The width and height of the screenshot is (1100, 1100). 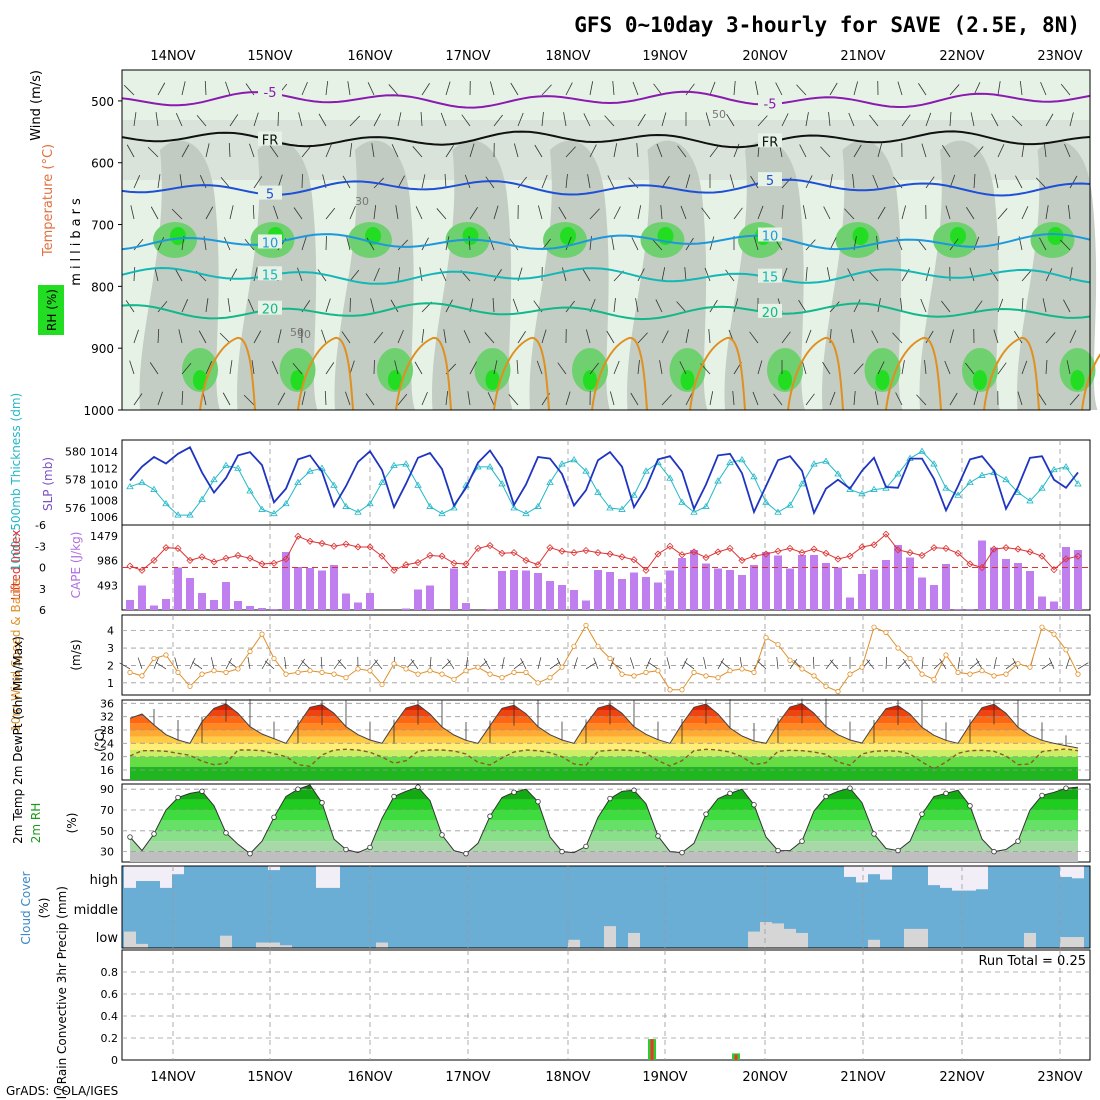 What do you see at coordinates (40, 546) in the screenshot?
I see `li-tick-label: -3` at bounding box center [40, 546].